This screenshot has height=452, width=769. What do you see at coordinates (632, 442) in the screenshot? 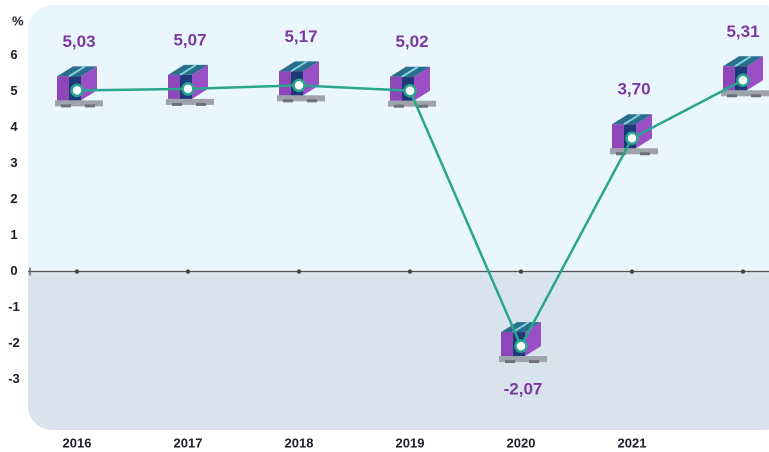
I see `x-tick-label: 2021` at bounding box center [632, 442].